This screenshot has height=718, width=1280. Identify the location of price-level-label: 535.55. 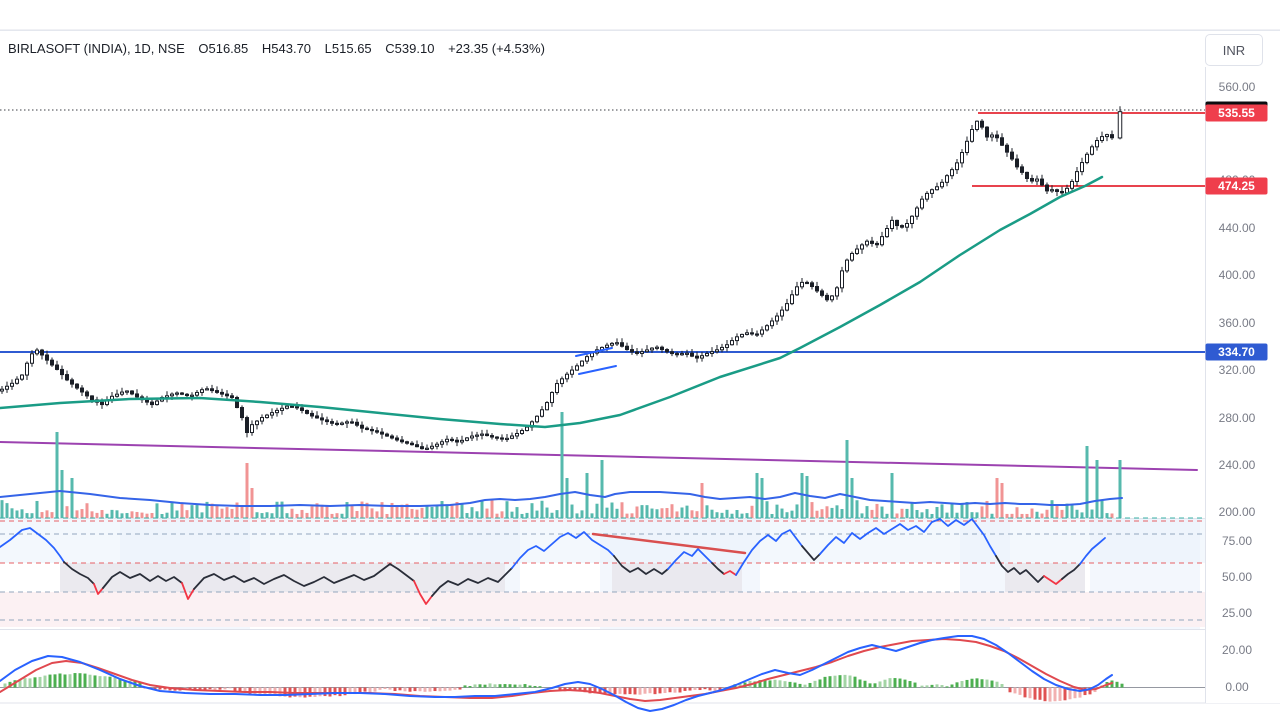
(1236, 113).